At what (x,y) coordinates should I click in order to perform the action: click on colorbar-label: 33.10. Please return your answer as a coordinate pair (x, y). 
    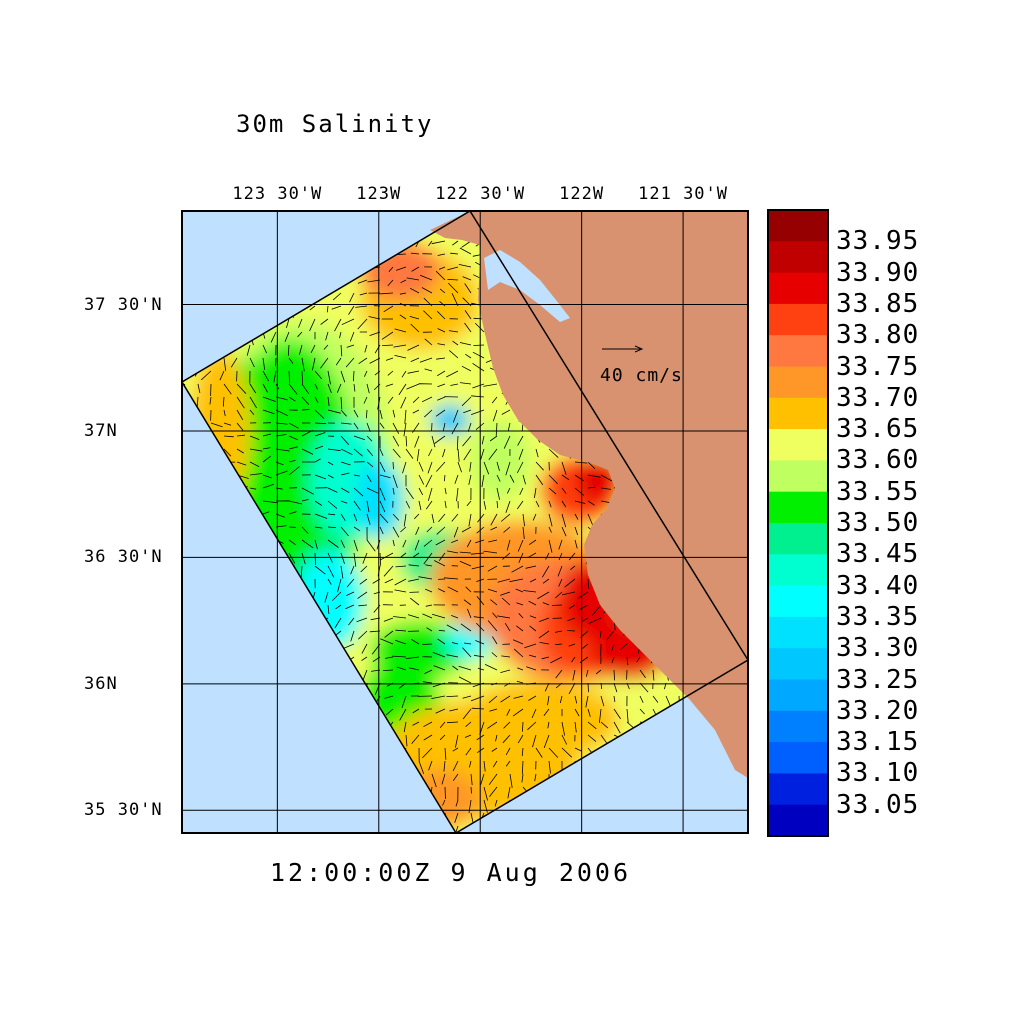
    Looking at the image, I should click on (878, 773).